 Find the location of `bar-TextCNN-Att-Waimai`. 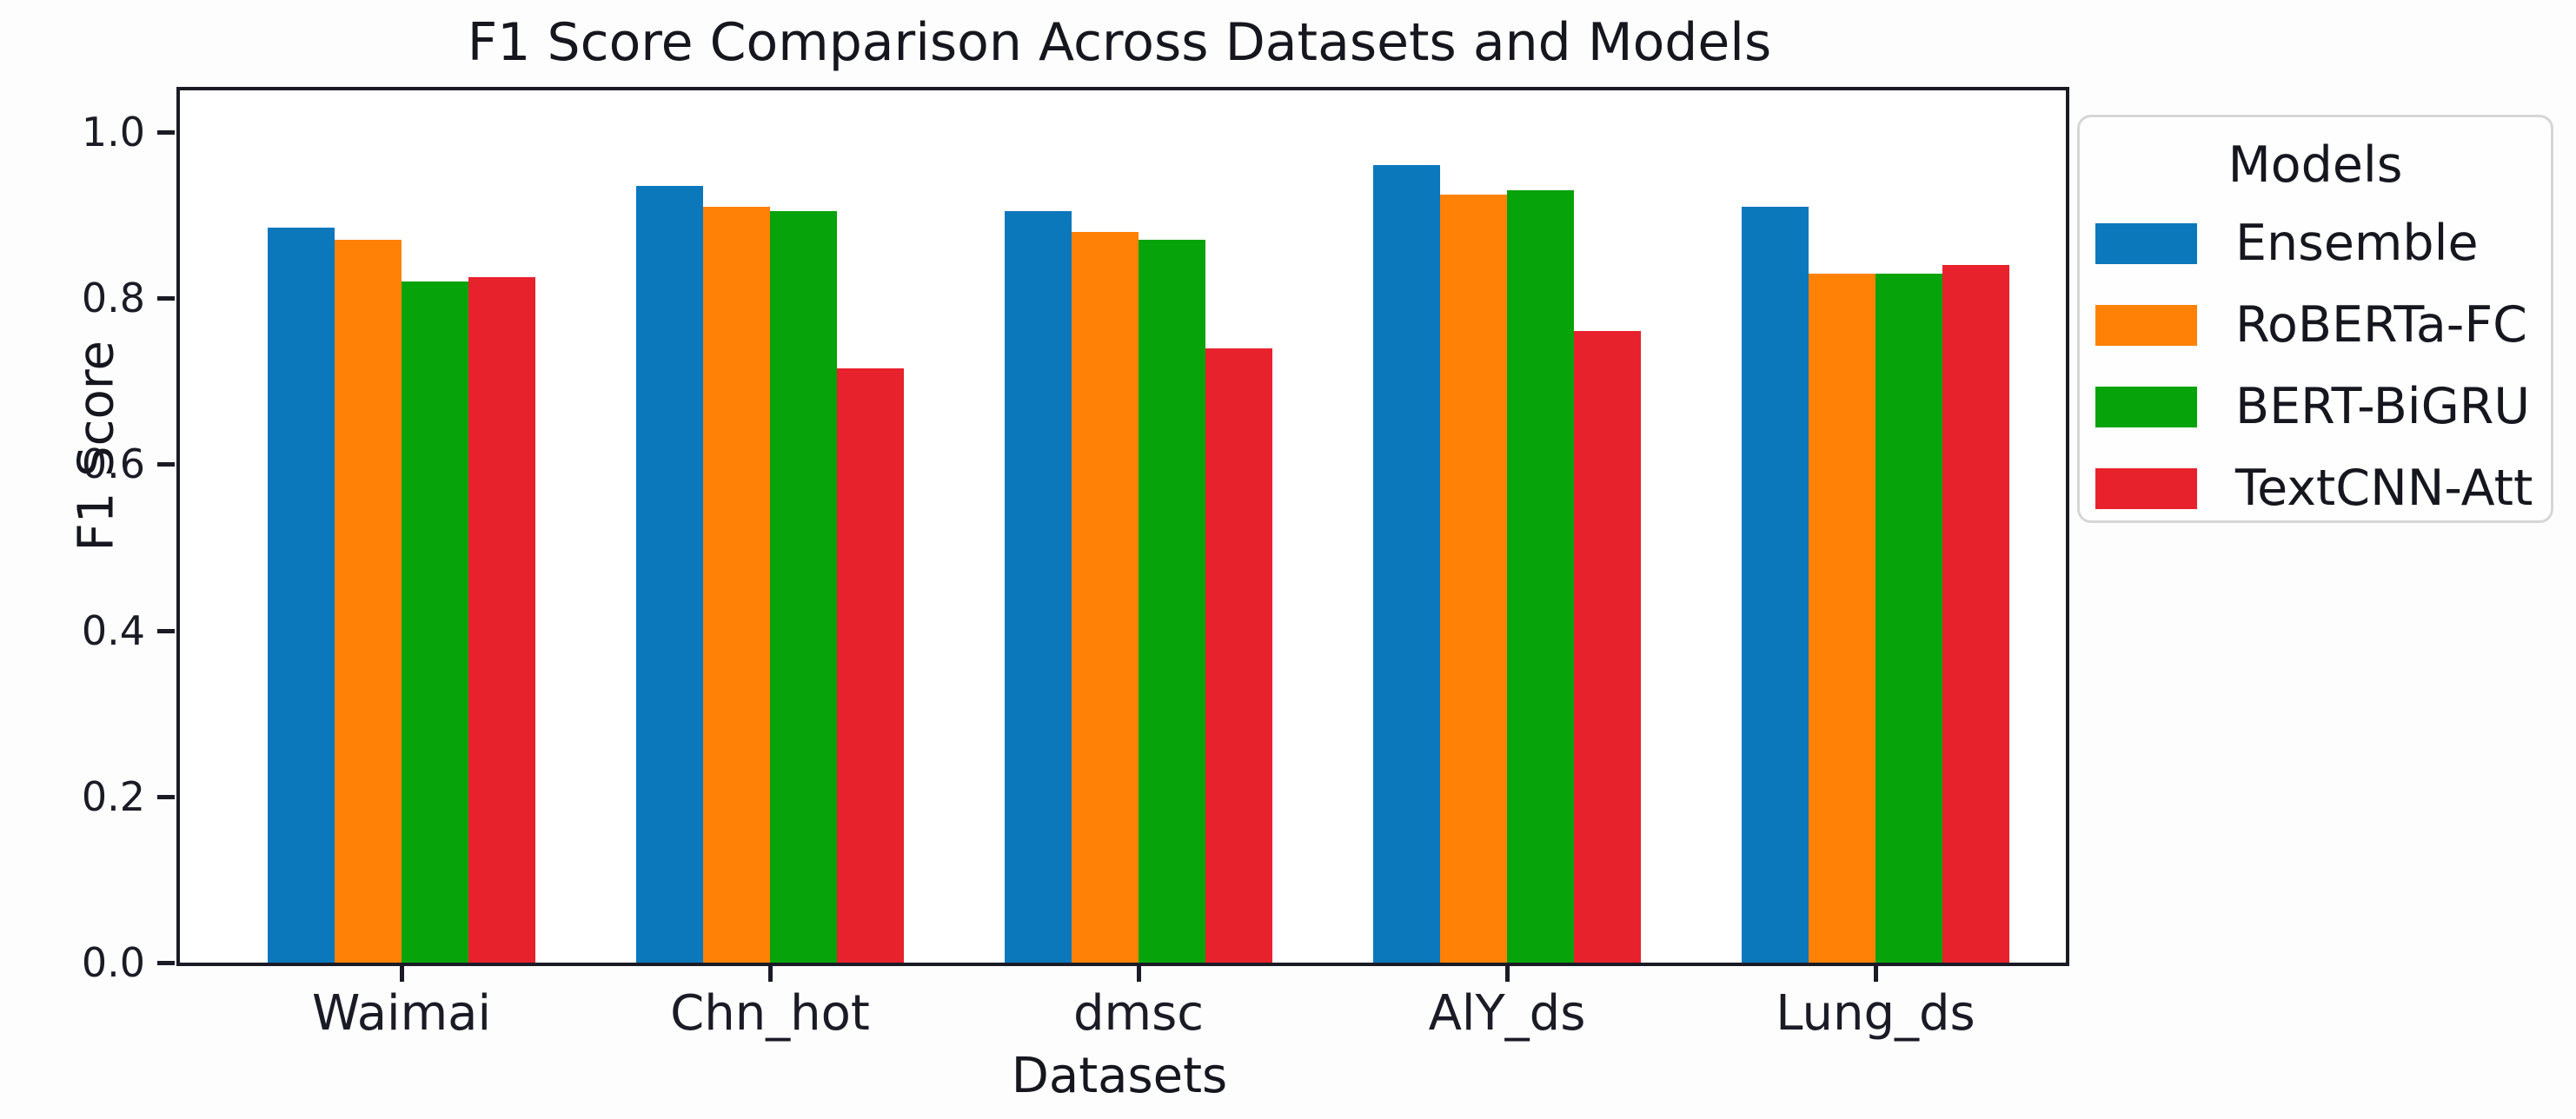

bar-TextCNN-Att-Waimai is located at coordinates (502, 620).